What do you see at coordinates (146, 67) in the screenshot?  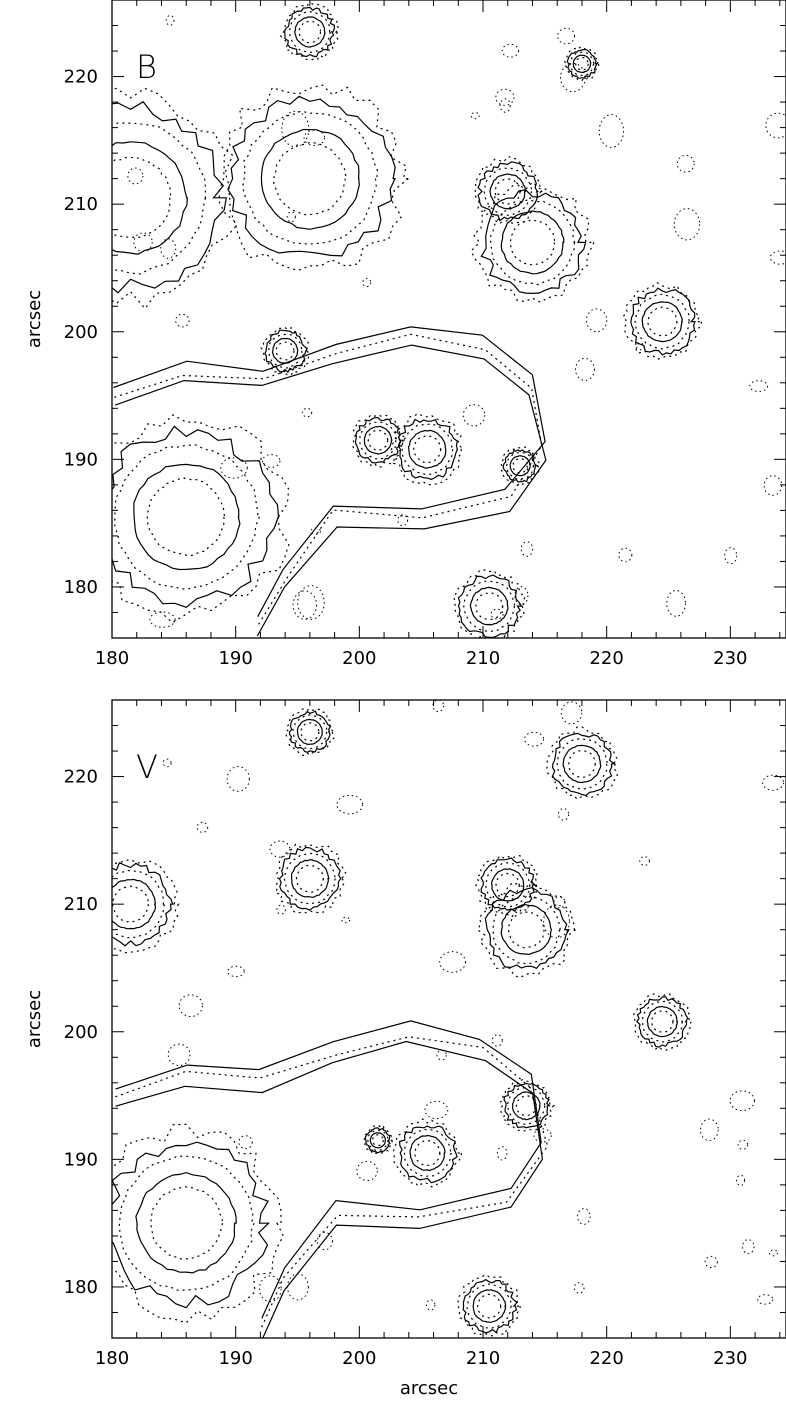 I see `panel-band-label: B` at bounding box center [146, 67].